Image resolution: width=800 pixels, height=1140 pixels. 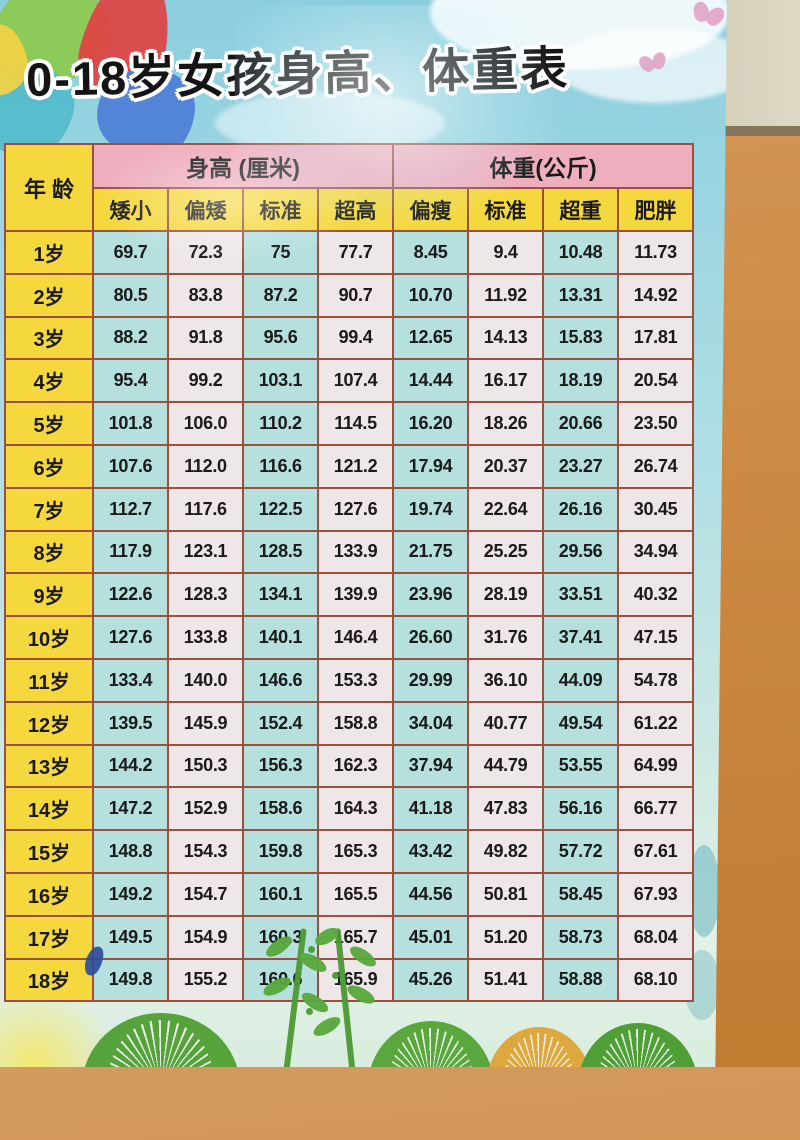 What do you see at coordinates (280, 851) in the screenshot?
I see `value-cell: 159.8` at bounding box center [280, 851].